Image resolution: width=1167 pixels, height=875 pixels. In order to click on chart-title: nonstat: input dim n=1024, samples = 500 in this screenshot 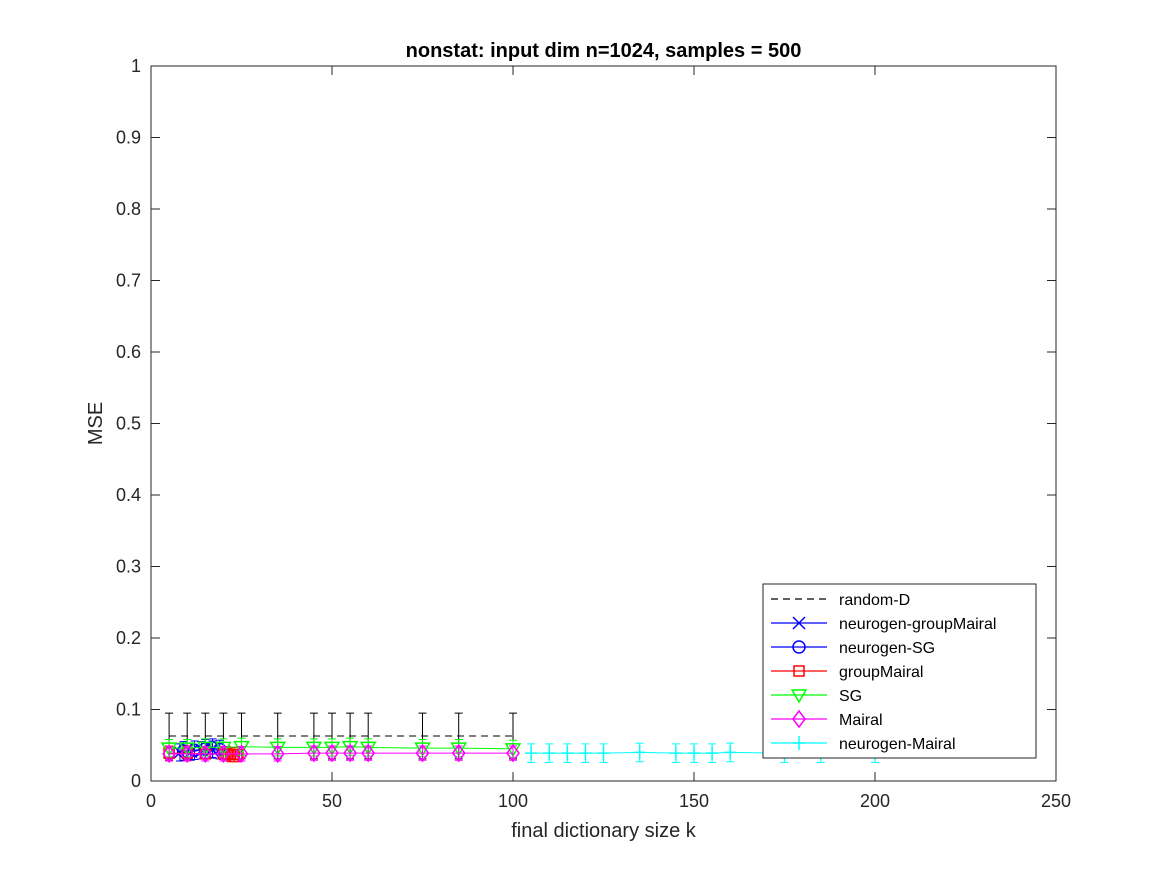, I will do `click(604, 51)`.